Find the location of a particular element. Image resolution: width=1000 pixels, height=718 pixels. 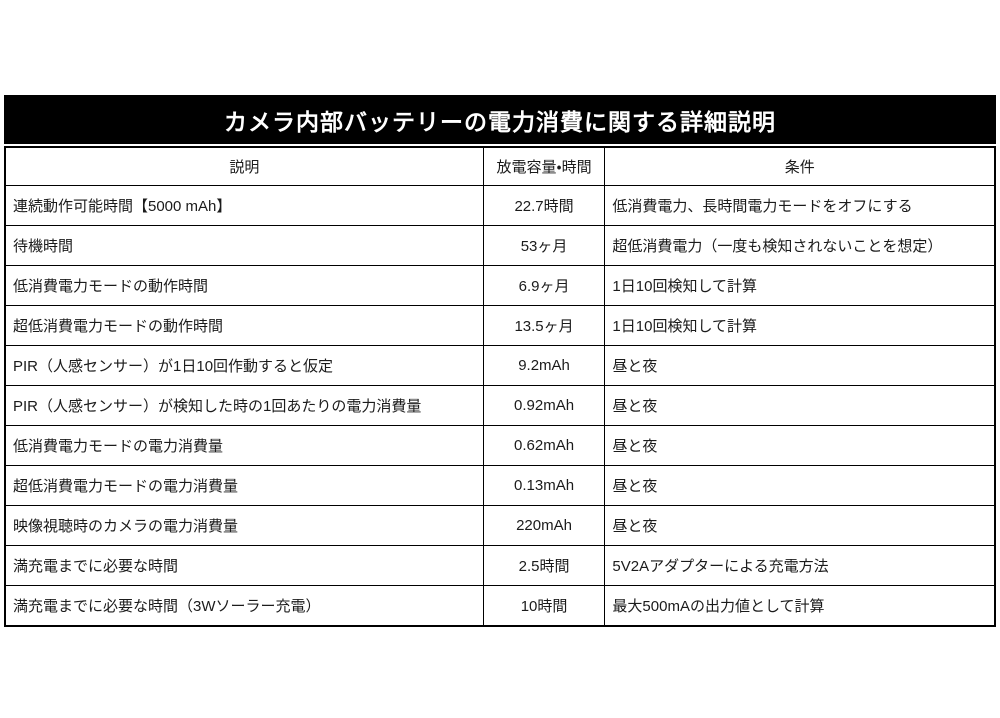

title-bar: カメラ内部バッテリーの電力消費に関する詳細説明 is located at coordinates (500, 119).